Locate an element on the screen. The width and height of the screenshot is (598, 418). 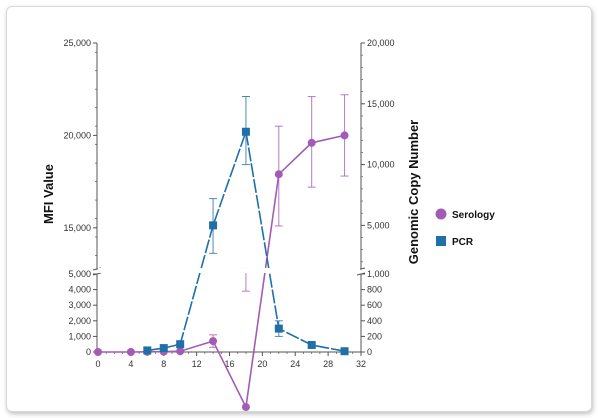
x-axis-tick-label: 16 is located at coordinates (229, 364).